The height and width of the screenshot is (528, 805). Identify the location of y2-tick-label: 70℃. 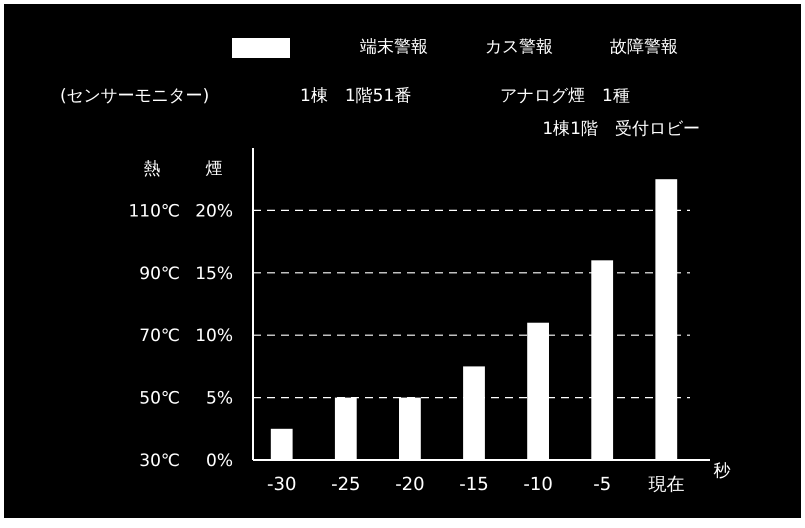
(159, 336).